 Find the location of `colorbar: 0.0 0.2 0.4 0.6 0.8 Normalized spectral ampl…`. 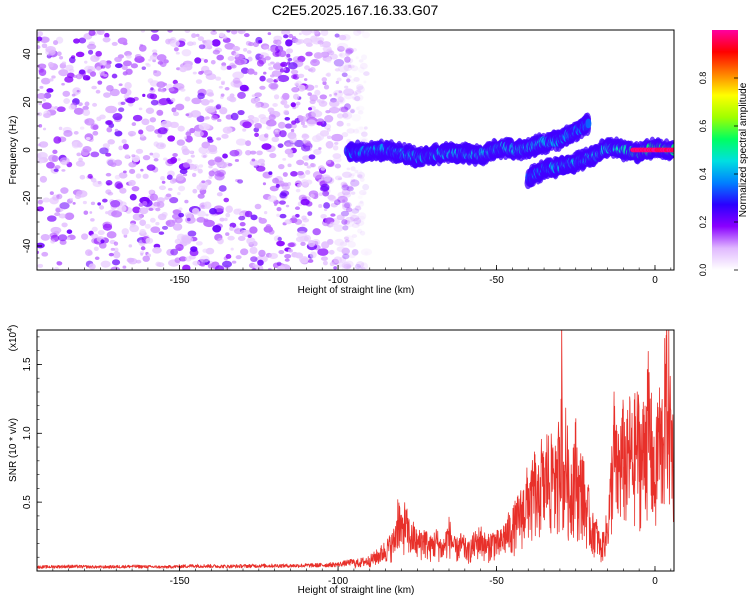

colorbar: 0.0 0.2 0.4 0.6 0.8 Normalized spectral ampl… is located at coordinates (723, 153).